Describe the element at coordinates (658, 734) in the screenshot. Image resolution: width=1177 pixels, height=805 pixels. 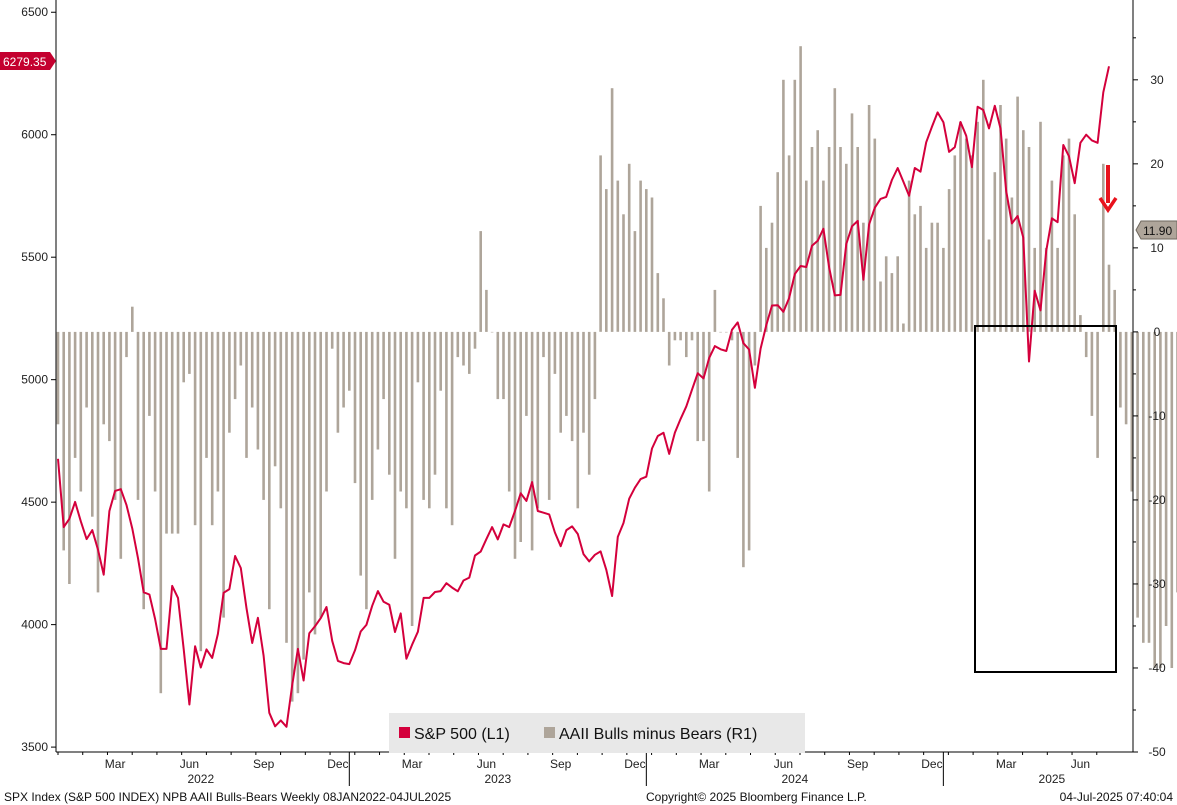
I see `legend-bar-label: AAII Bulls minus Bears (R1)` at that location.